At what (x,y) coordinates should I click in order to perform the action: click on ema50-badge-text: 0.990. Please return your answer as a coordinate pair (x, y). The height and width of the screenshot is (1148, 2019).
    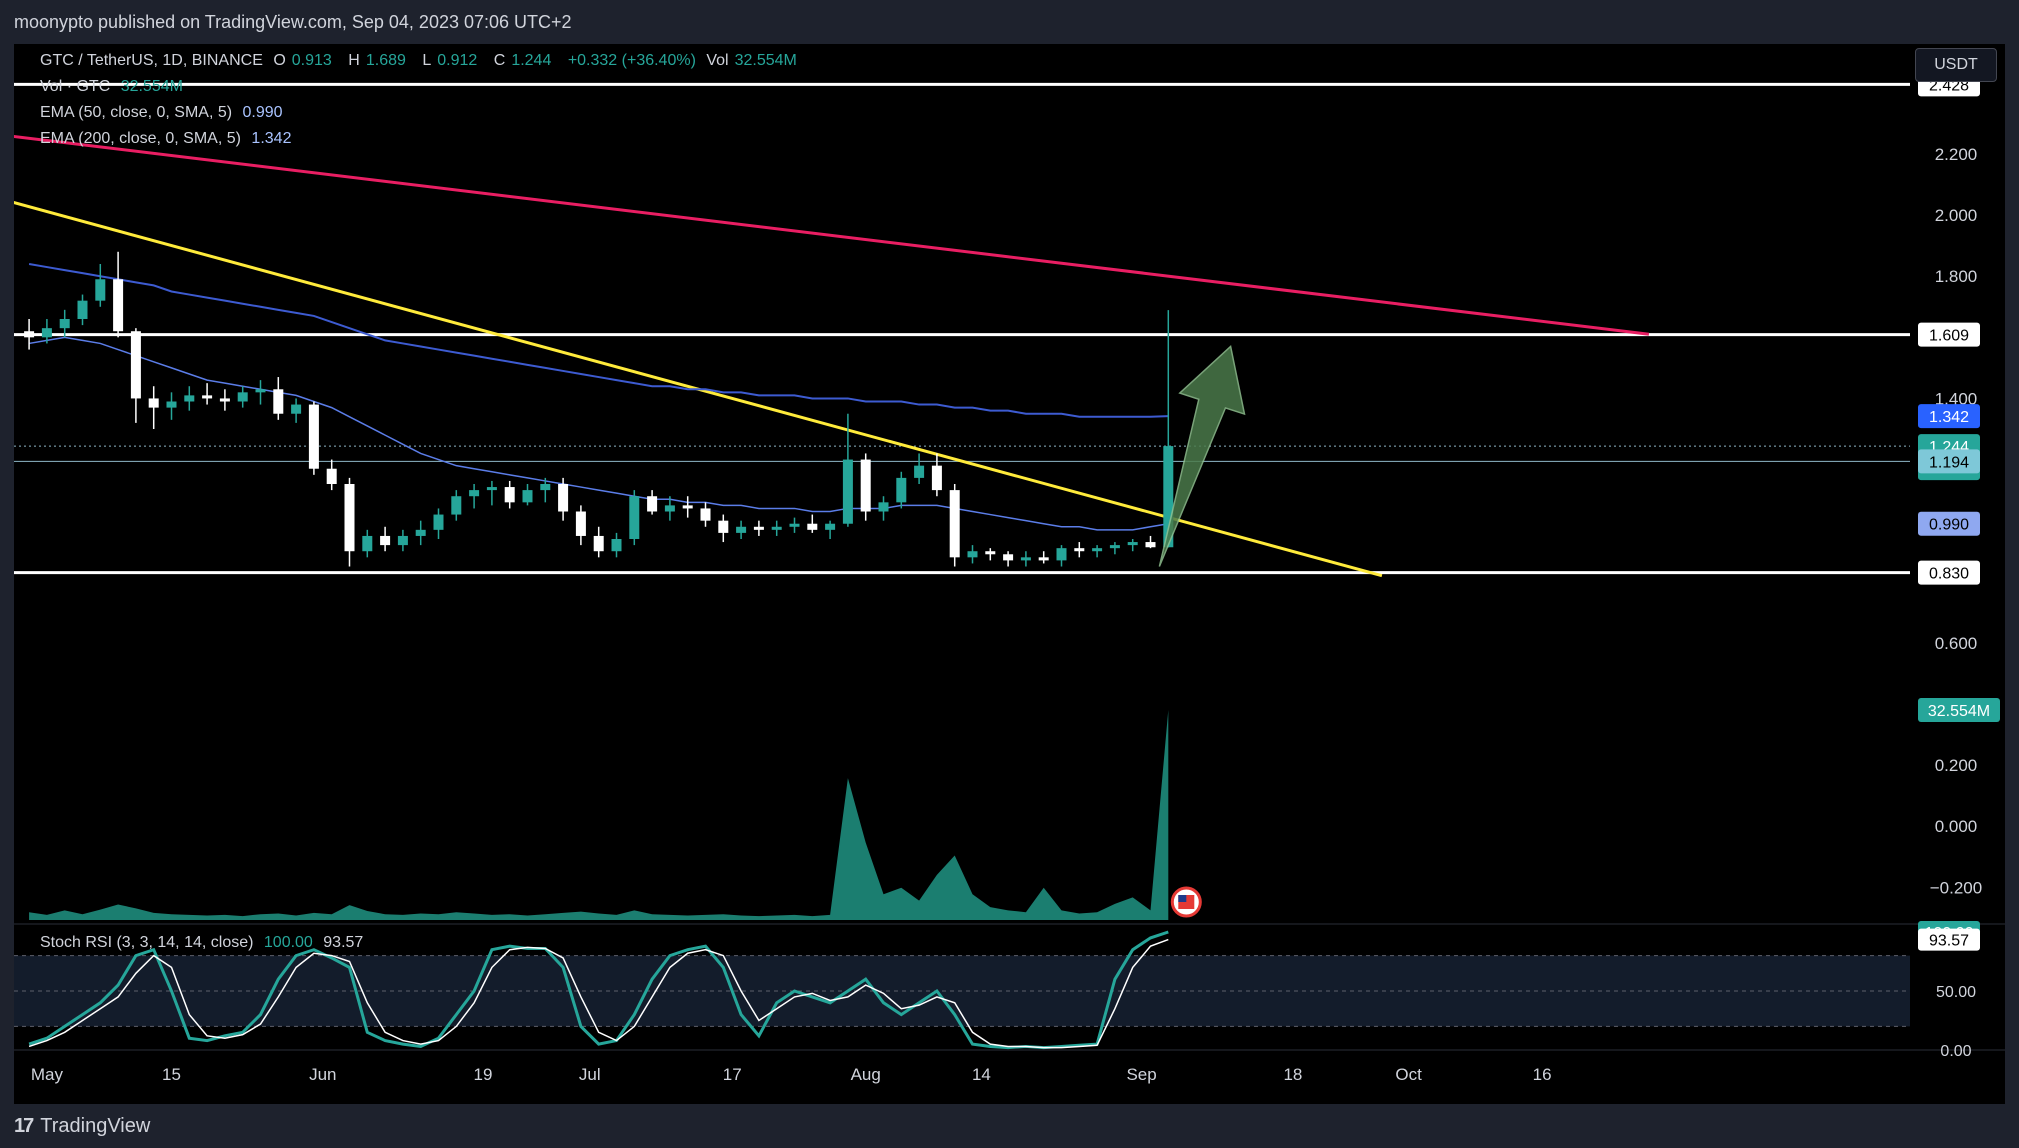
    Looking at the image, I should click on (1949, 525).